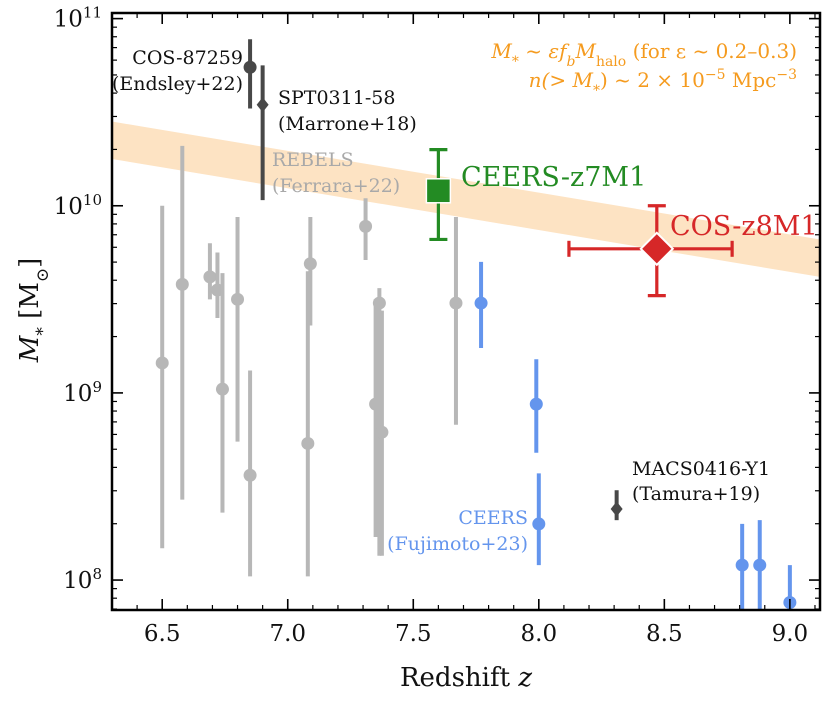 This screenshot has width=829, height=708. Describe the element at coordinates (413, 634) in the screenshot. I see `x-tick-label-3: 7.5` at that location.